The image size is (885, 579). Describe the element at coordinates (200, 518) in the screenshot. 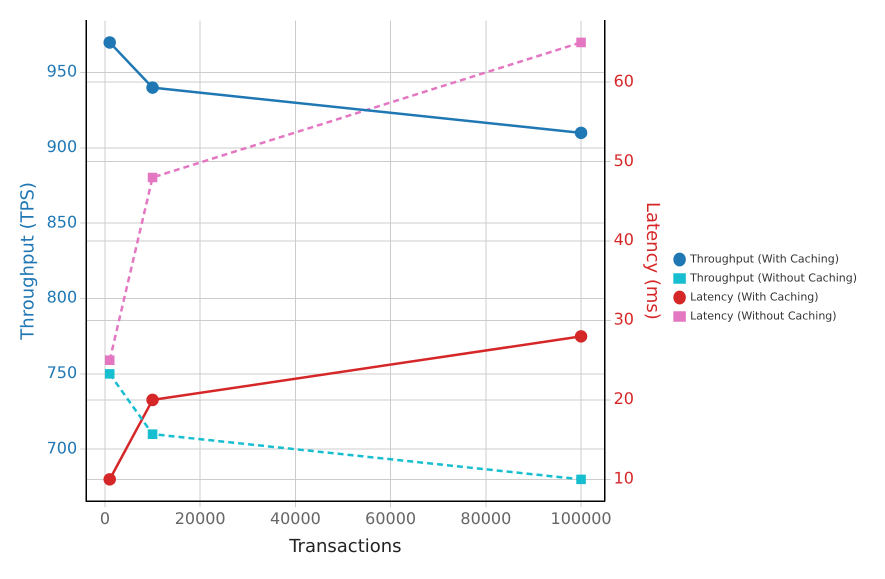

I see `x-tick-label: 20000` at that location.